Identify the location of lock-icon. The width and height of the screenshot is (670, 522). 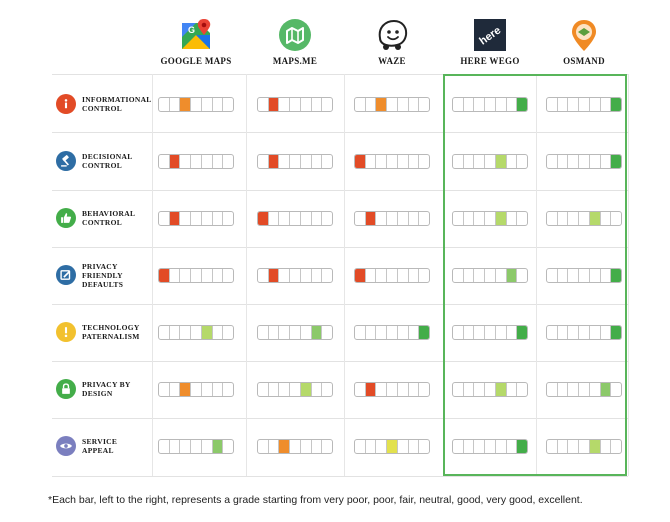
(66, 389).